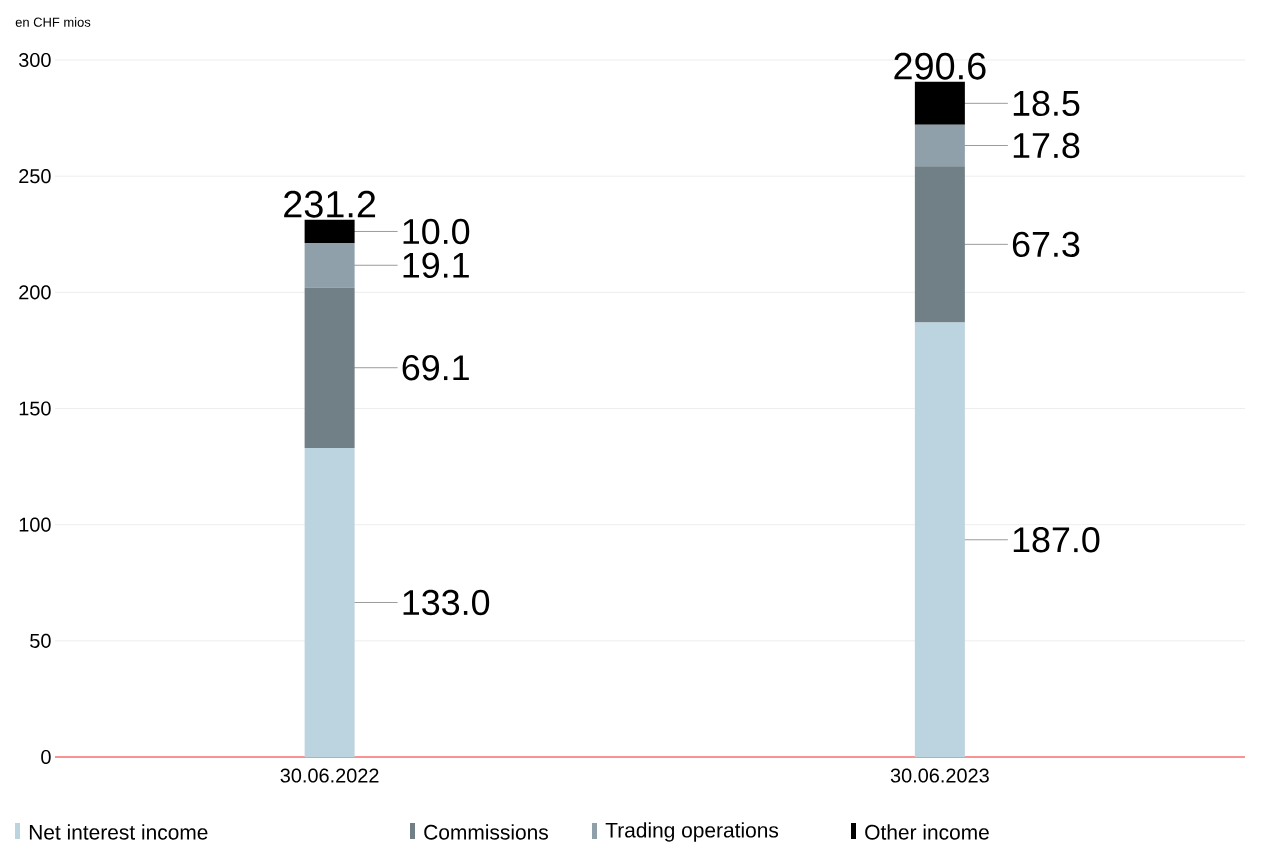 The image size is (1261, 845). What do you see at coordinates (692, 832) in the screenshot?
I see `legend-label: Trading operations` at bounding box center [692, 832].